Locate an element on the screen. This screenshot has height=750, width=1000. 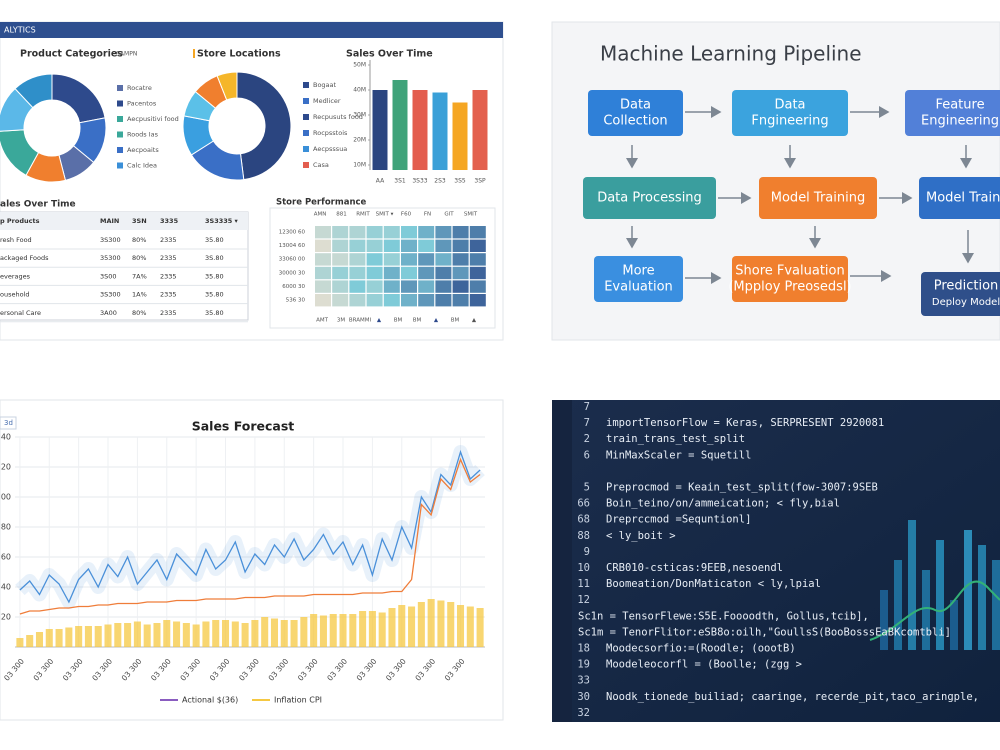
series-line is located at coordinates (250, 536).